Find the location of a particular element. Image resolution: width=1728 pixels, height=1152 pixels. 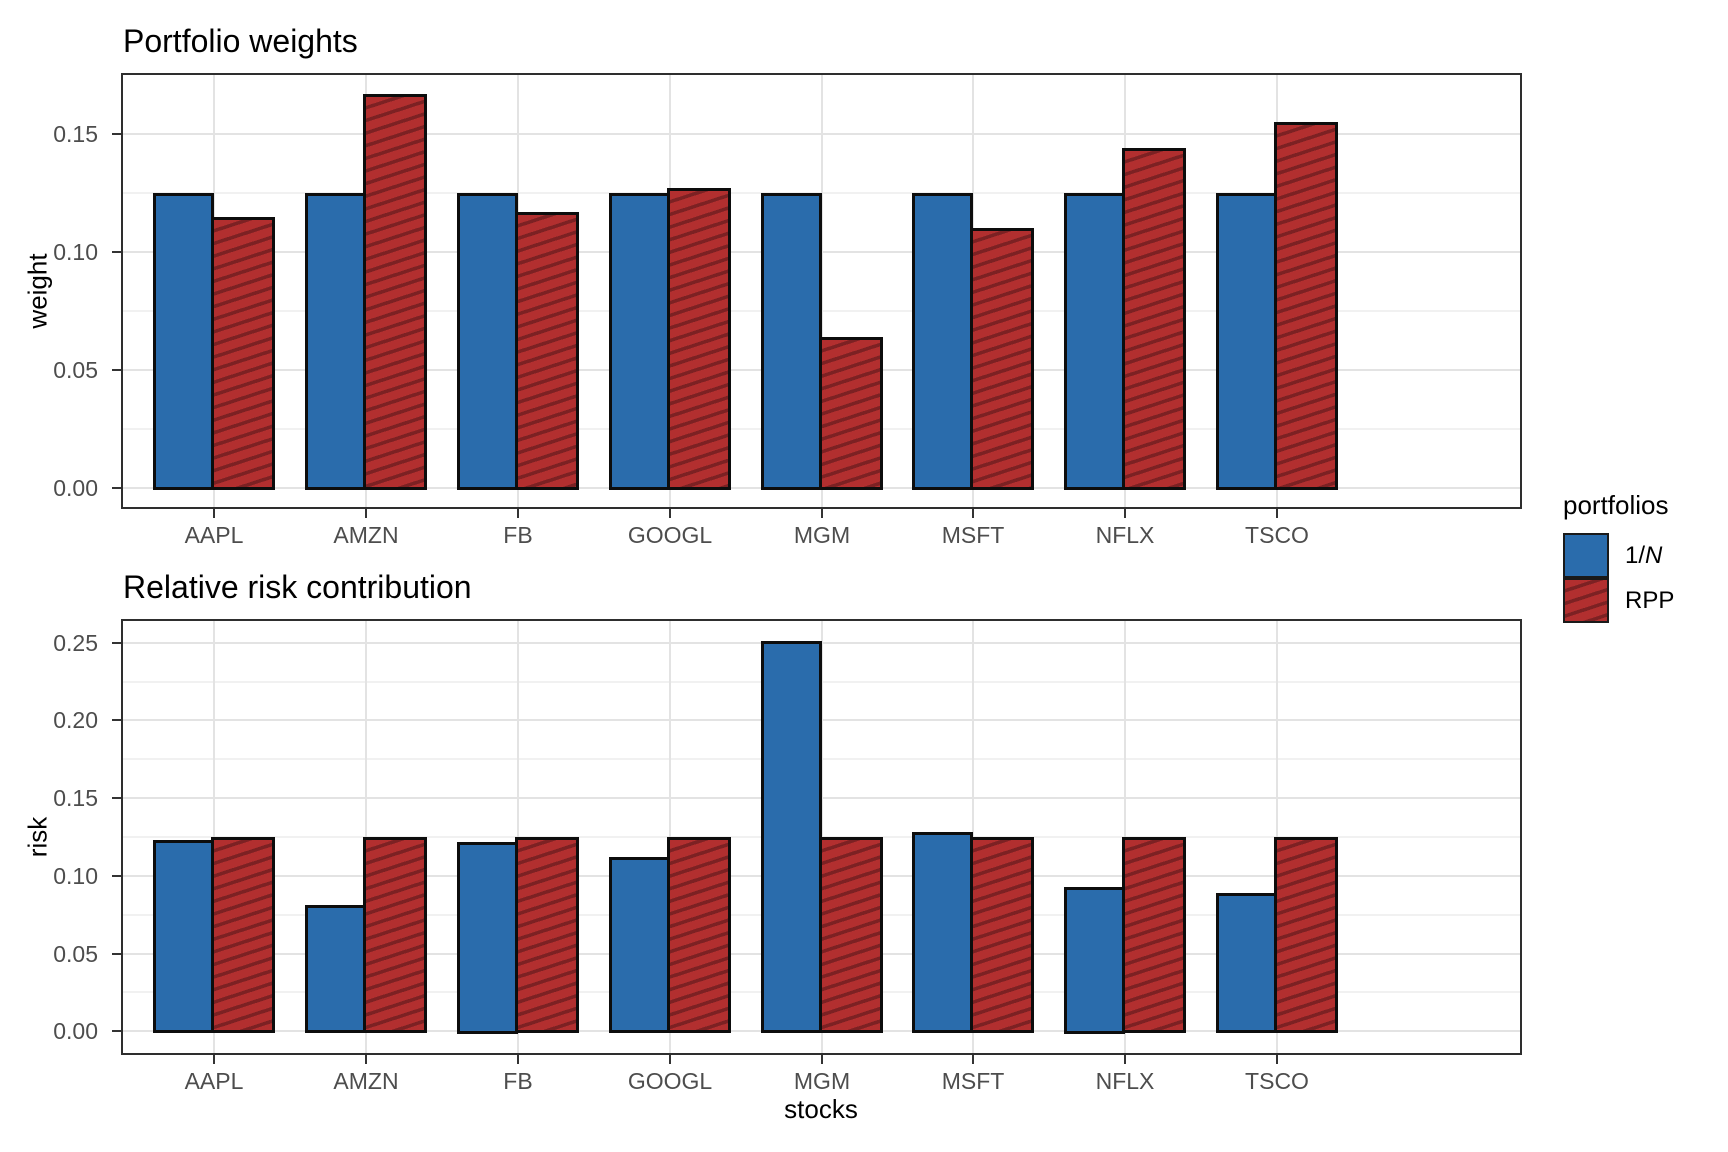

legend-item-one-over-n: 1/N is located at coordinates (1618, 555).